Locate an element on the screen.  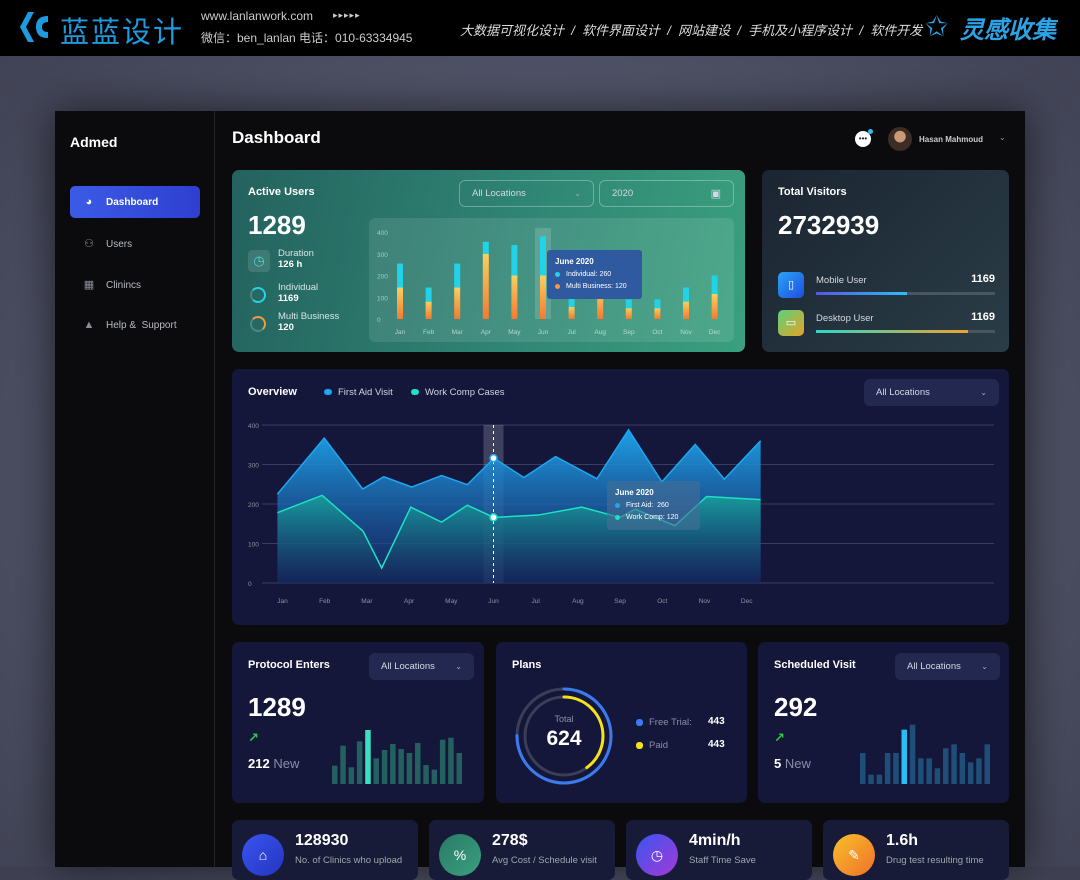
chart-tooltip: June 2020 First Aid: 260 Work Comp: 120 is located at coordinates (653, 505).